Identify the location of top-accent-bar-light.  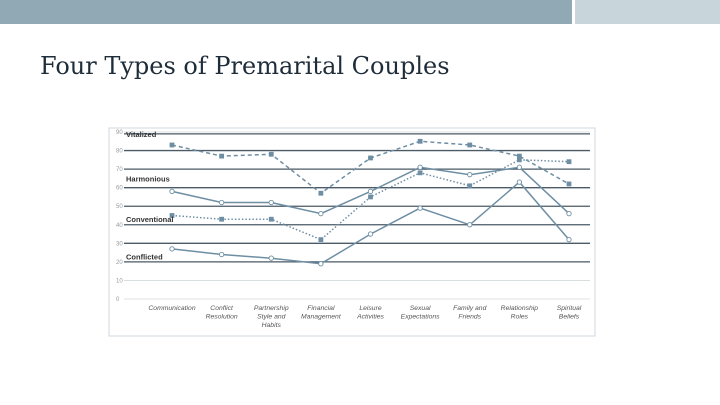
(647, 12).